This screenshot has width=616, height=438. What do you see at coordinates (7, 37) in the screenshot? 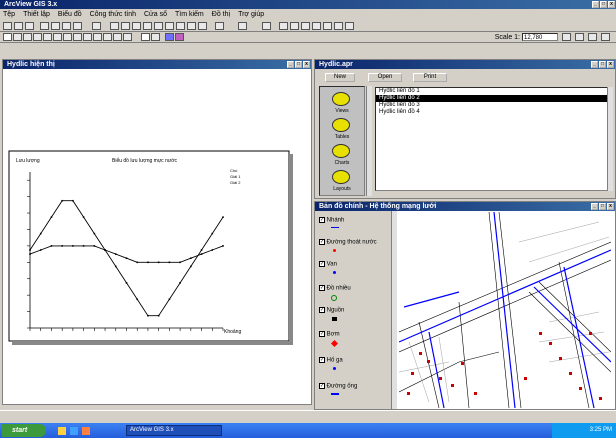
I see `pointer-icon` at bounding box center [7, 37].